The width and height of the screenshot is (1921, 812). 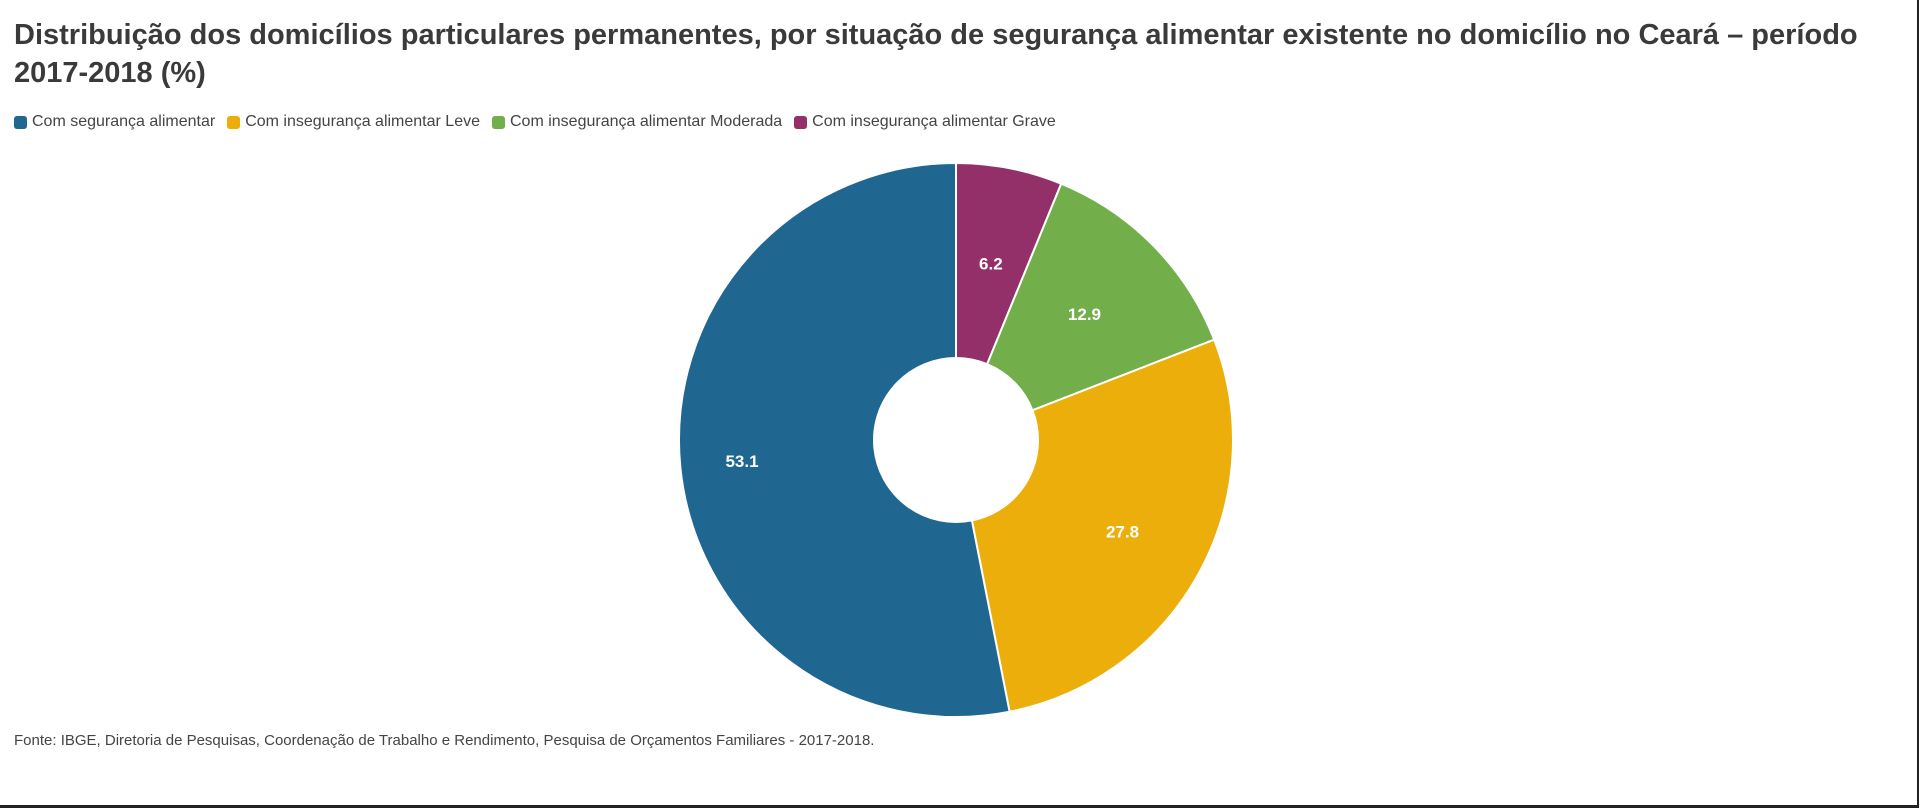 I want to click on legend-item-leve: Com insegurança alimentar Leve, so click(x=353, y=122).